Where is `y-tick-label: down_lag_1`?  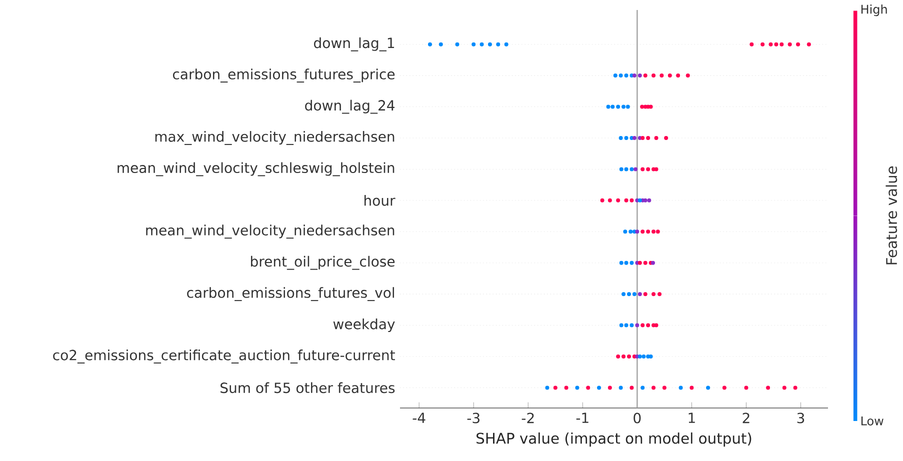 y-tick-label: down_lag_1 is located at coordinates (354, 44).